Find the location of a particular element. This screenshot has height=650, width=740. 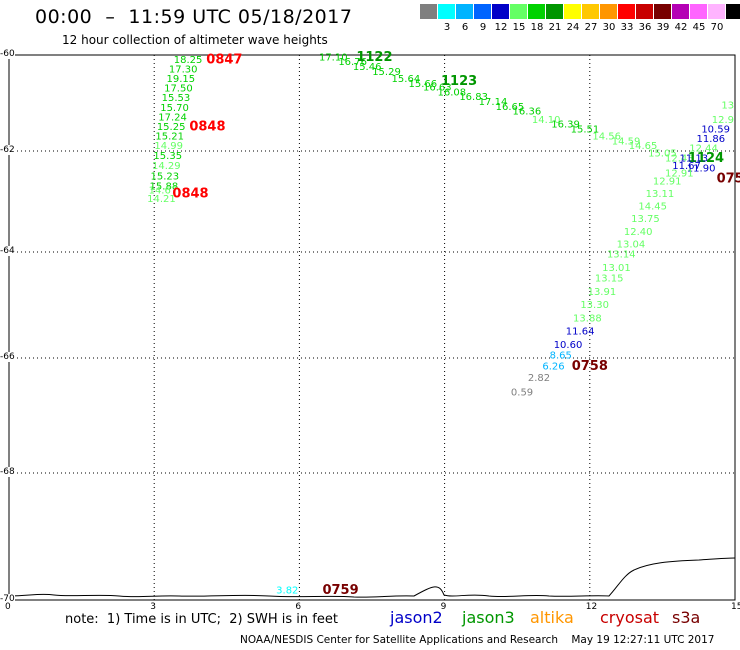

wave-height-point: 13.14 is located at coordinates (621, 255).